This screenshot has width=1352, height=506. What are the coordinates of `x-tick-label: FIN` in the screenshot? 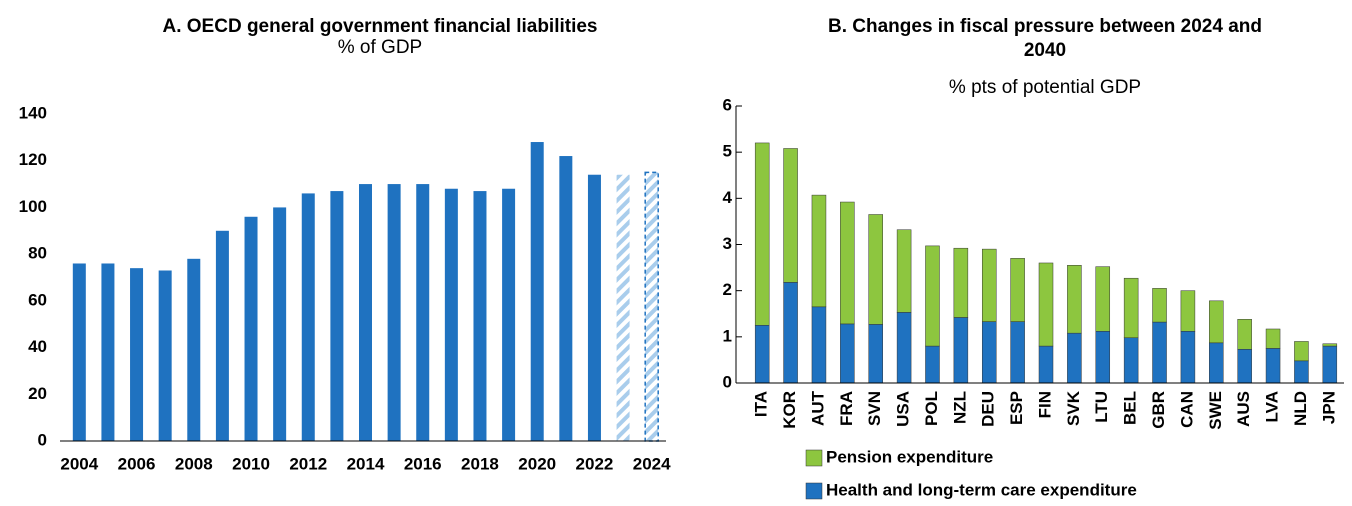 It's located at (1044, 404).